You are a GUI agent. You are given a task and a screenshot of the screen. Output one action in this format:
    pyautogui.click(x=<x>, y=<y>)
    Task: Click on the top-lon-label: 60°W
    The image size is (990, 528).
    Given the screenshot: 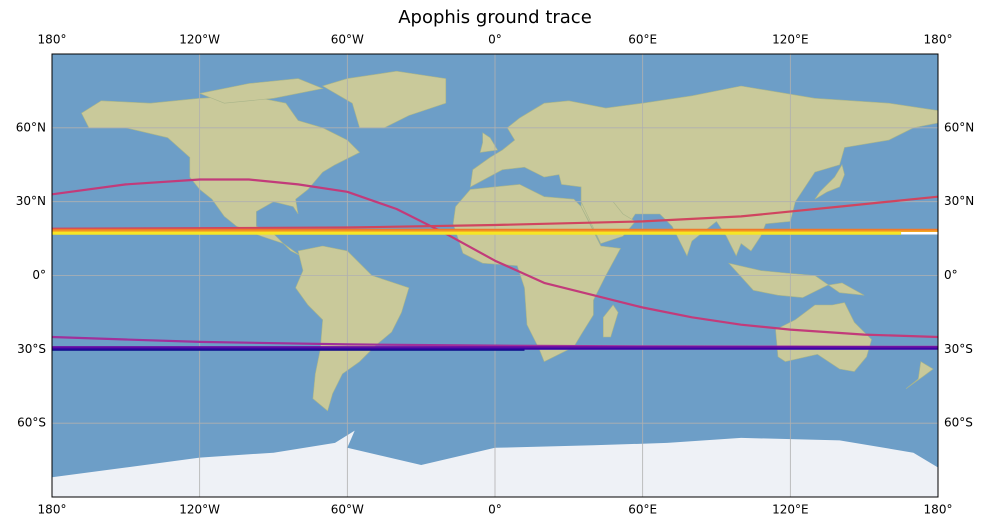 What is the action you would take?
    pyautogui.click(x=347, y=40)
    